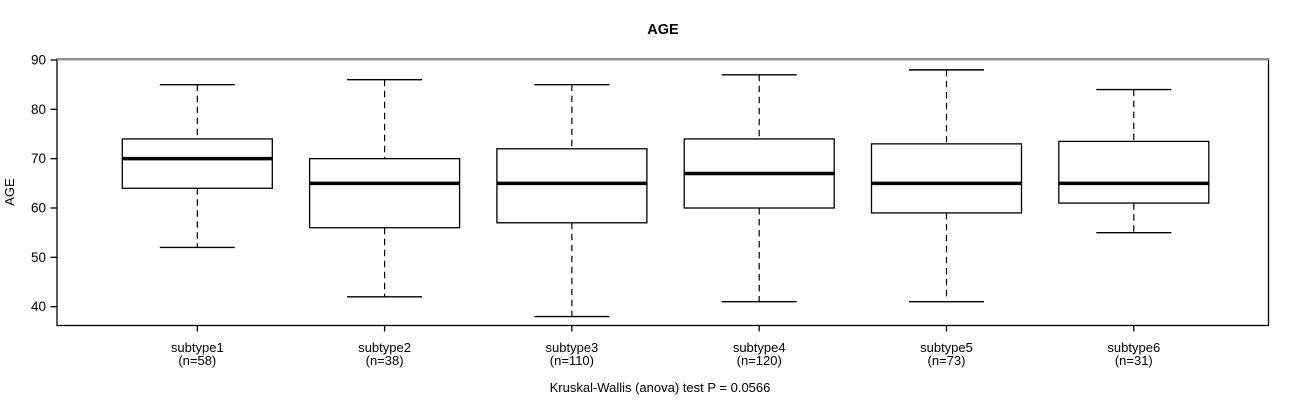 The height and width of the screenshot is (400, 1300). What do you see at coordinates (197, 360) in the screenshot?
I see `x-label-n-subtype1: (n=58)` at bounding box center [197, 360].